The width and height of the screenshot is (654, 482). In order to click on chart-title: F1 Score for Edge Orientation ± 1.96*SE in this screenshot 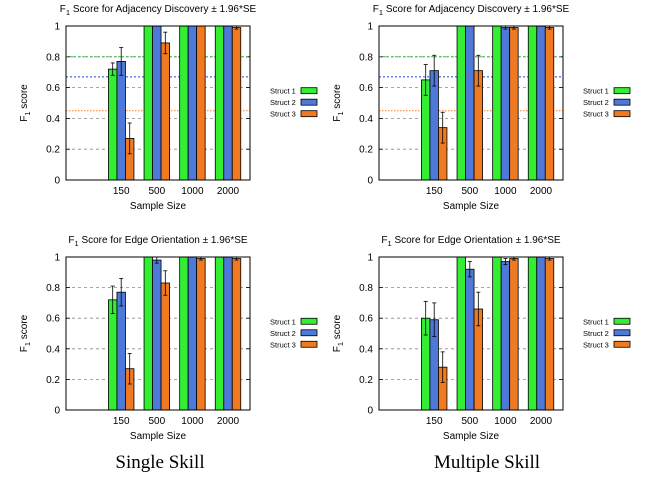, I will do `click(471, 241)`.